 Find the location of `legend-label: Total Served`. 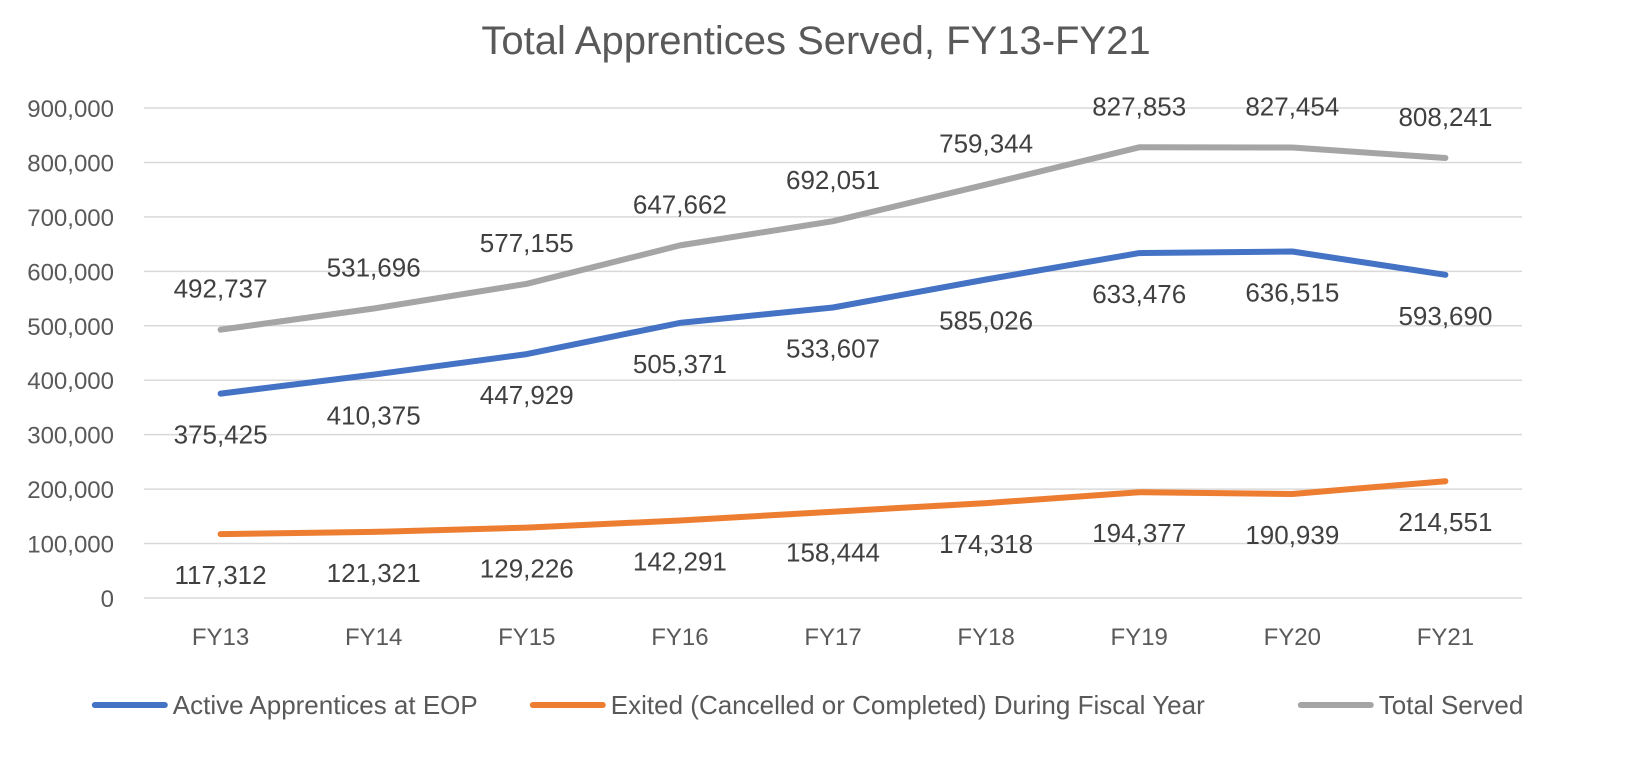

legend-label: Total Served is located at coordinates (1451, 705).